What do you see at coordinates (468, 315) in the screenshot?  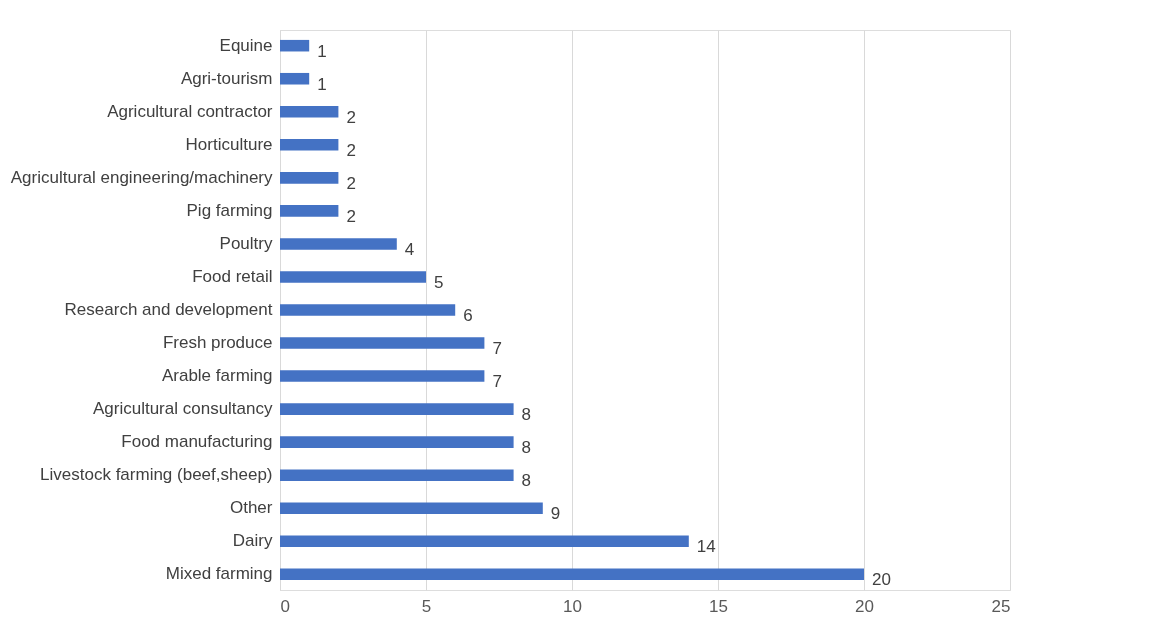 I see `data-label: 6` at bounding box center [468, 315].